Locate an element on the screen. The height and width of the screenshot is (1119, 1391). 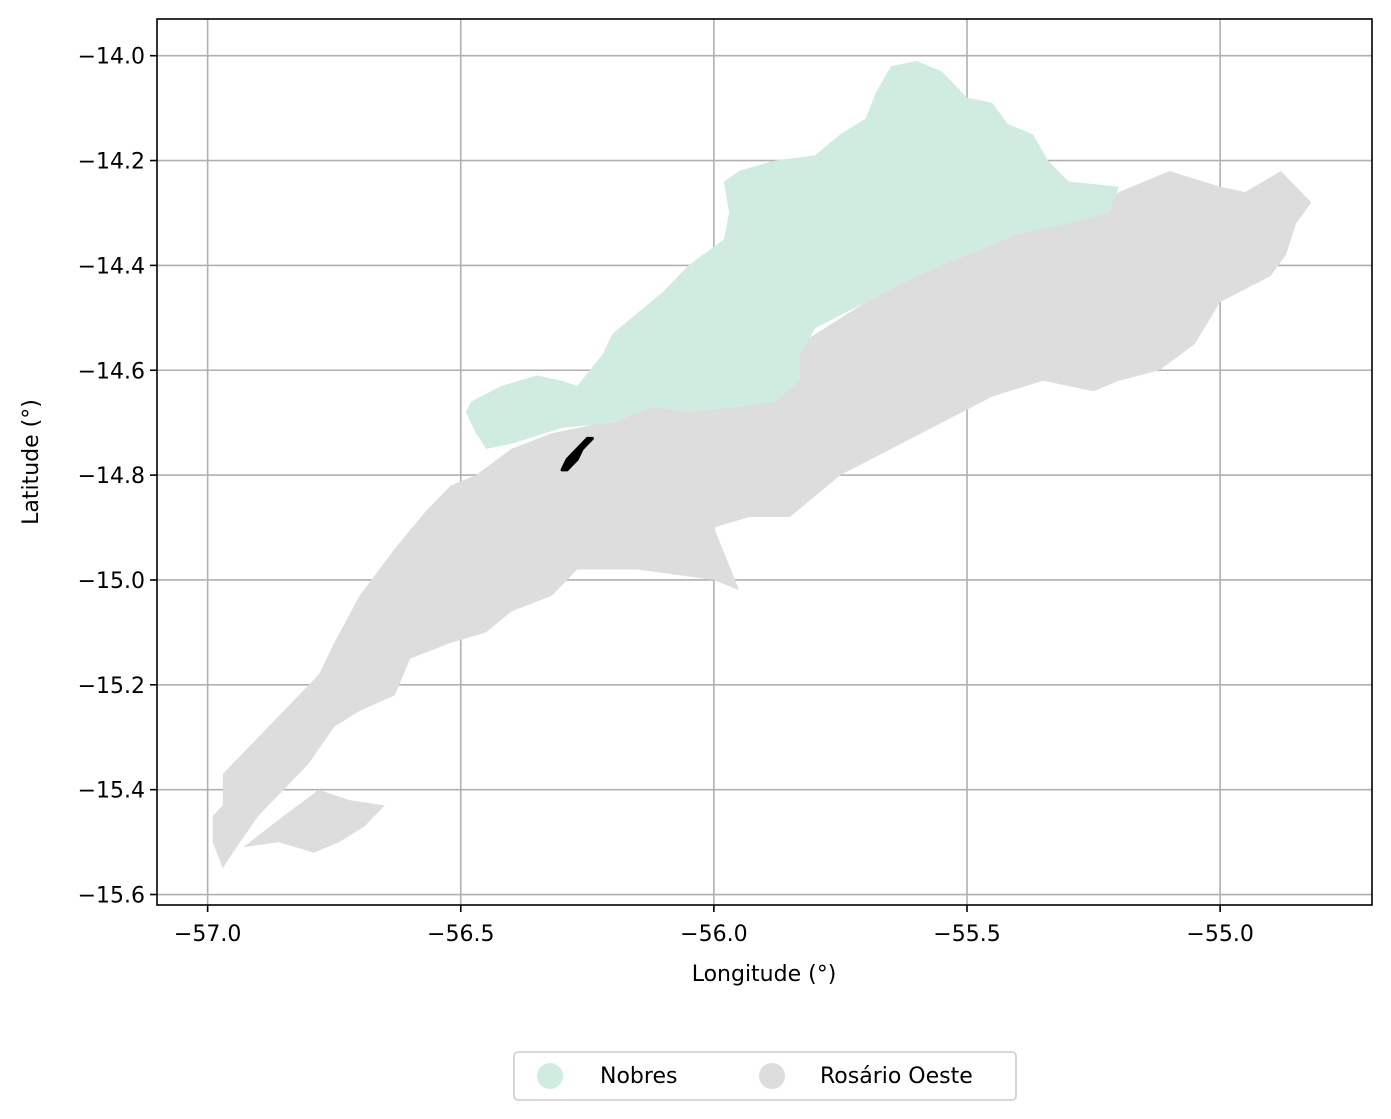
x-tick-label-0: −57.0 is located at coordinates (207, 934).